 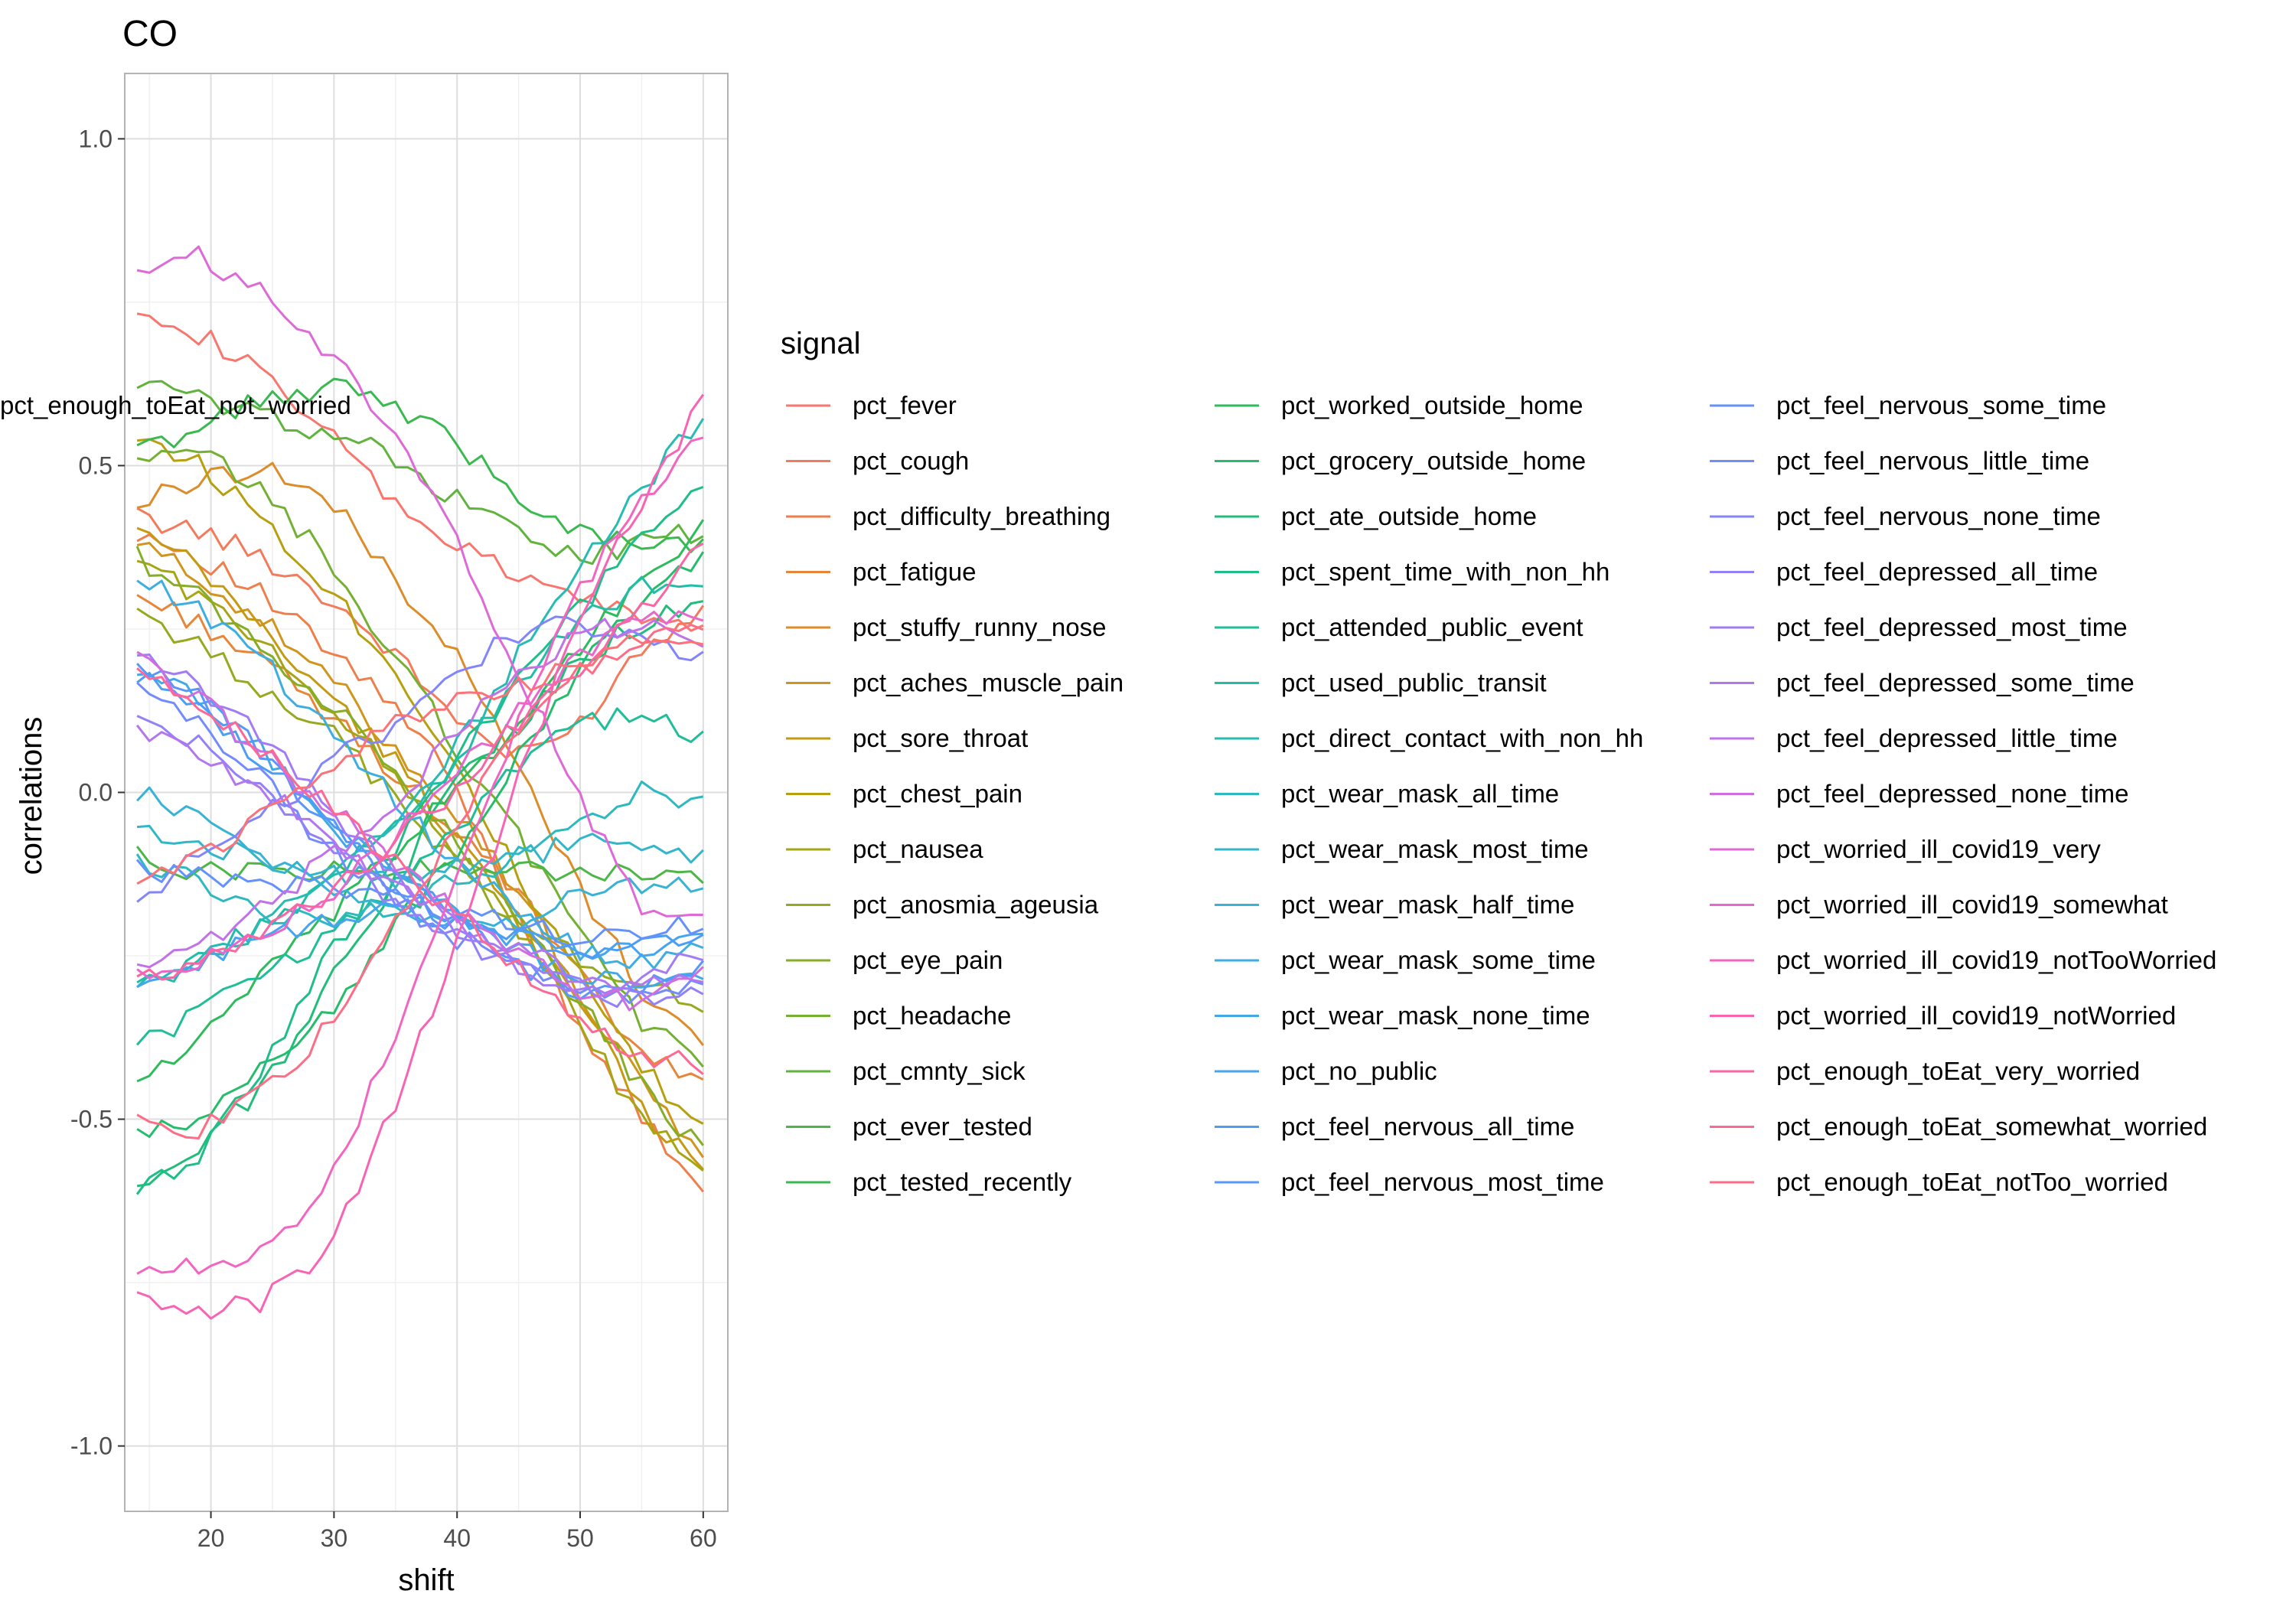 I want to click on legend-item: pct_direct_contact_with_non_hh, so click(x=1429, y=738).